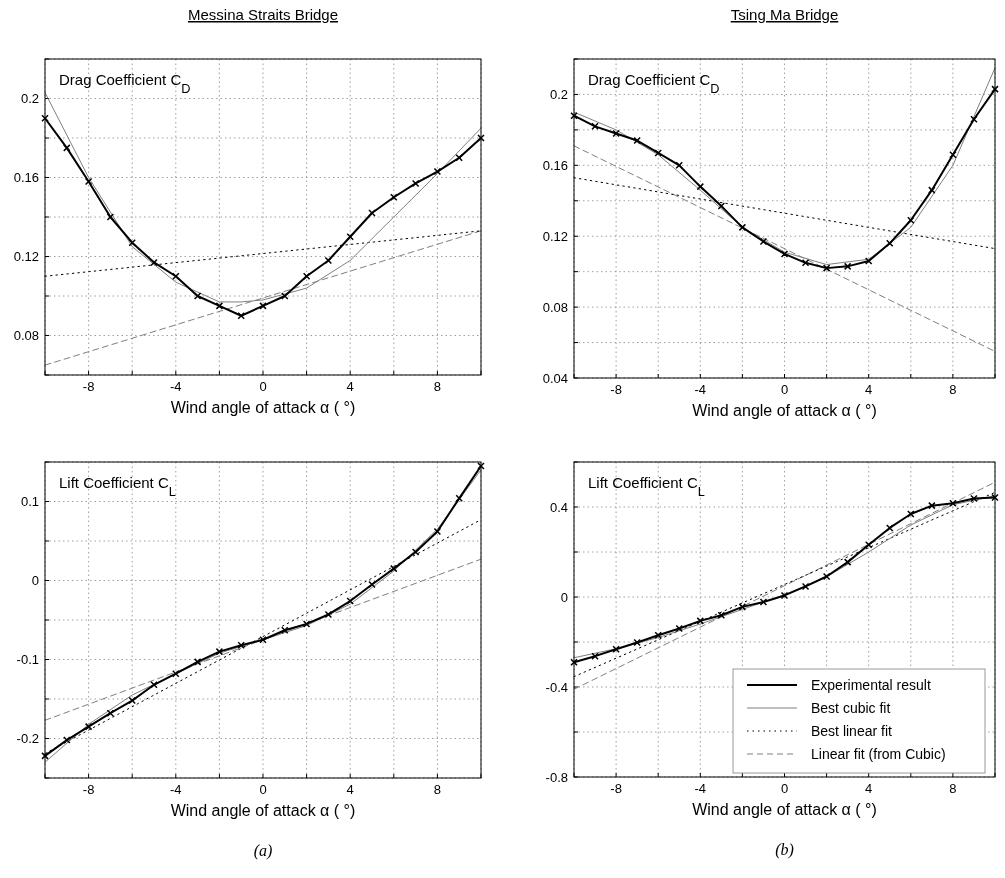  I want to click on y-tick-label: 0.4, so click(558, 507).